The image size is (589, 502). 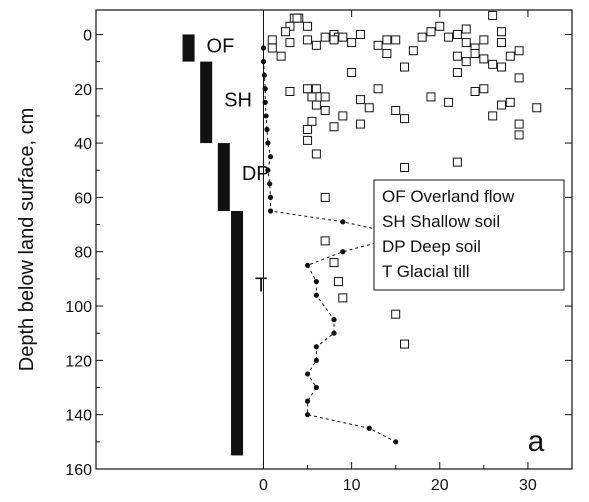 I want to click on y-tick-label: 80, so click(x=83, y=253).